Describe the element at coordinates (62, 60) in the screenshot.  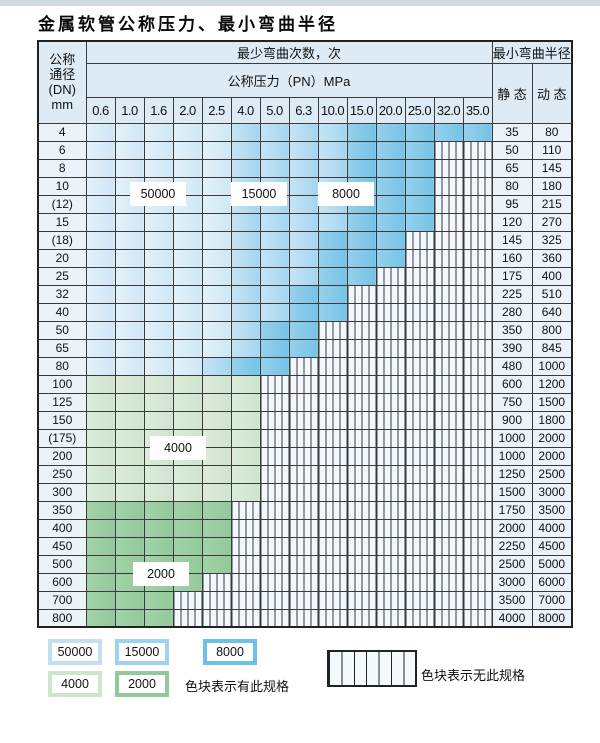
I see `dn-header-line: 公称` at that location.